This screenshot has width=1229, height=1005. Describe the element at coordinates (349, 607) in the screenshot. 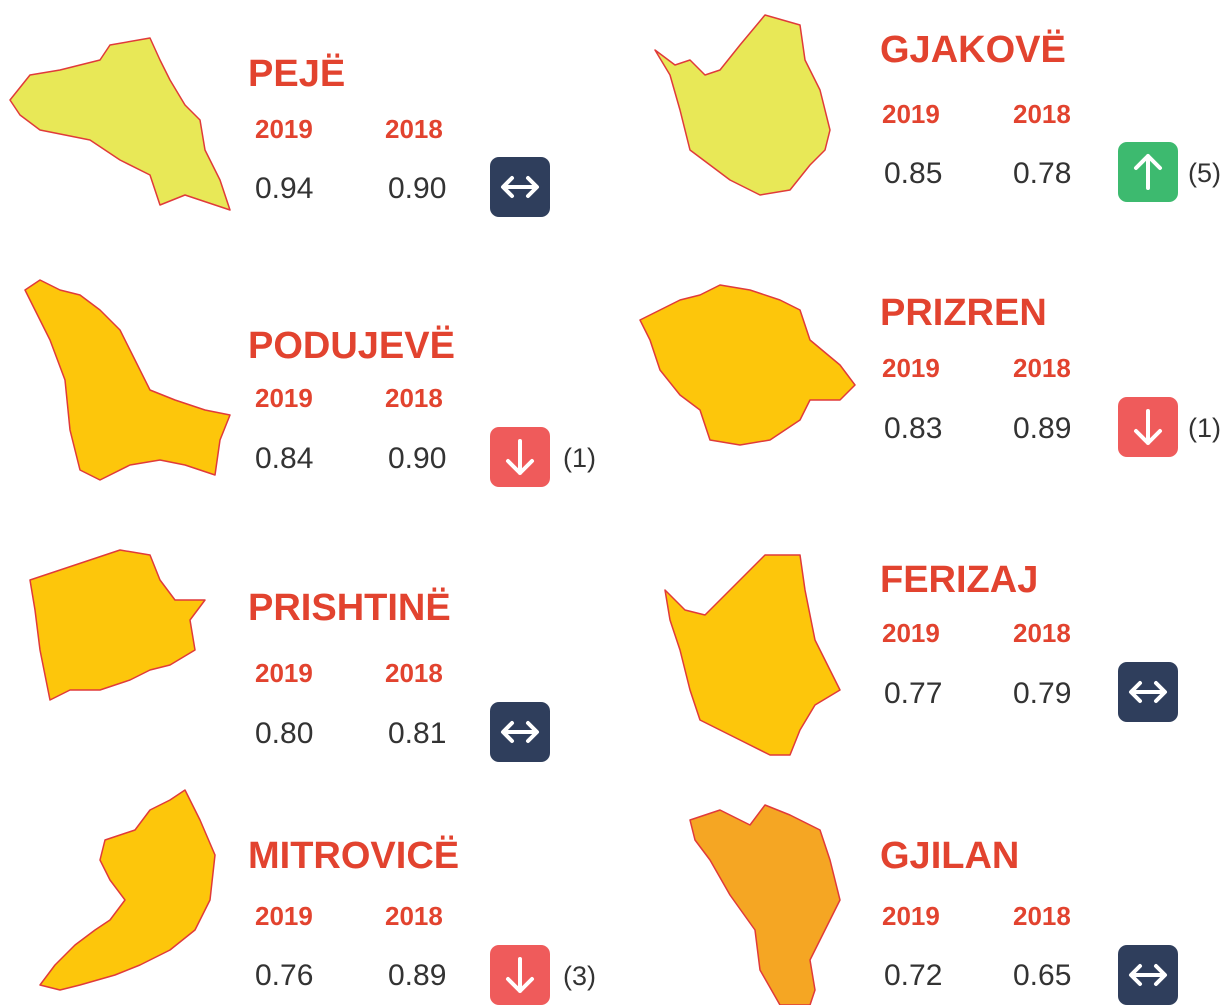

I see `region-name: PRISHTINË` at that location.